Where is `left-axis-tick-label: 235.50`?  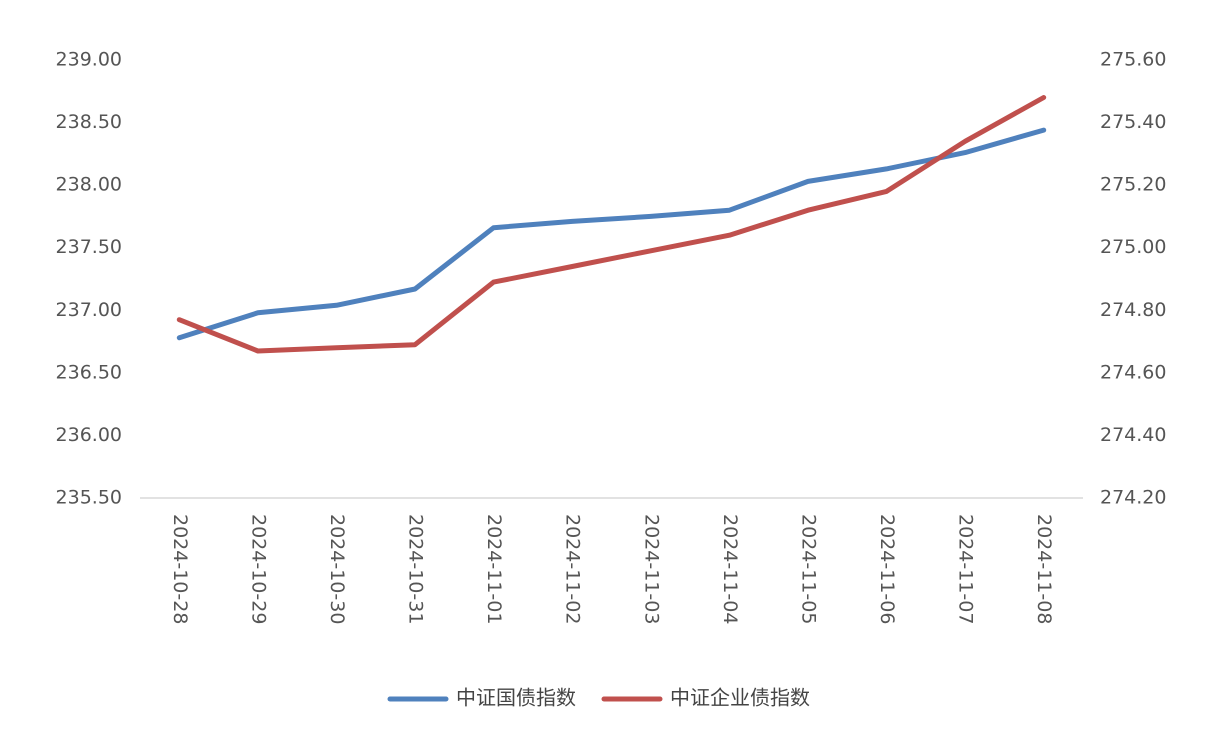
left-axis-tick-label: 235.50 is located at coordinates (89, 498).